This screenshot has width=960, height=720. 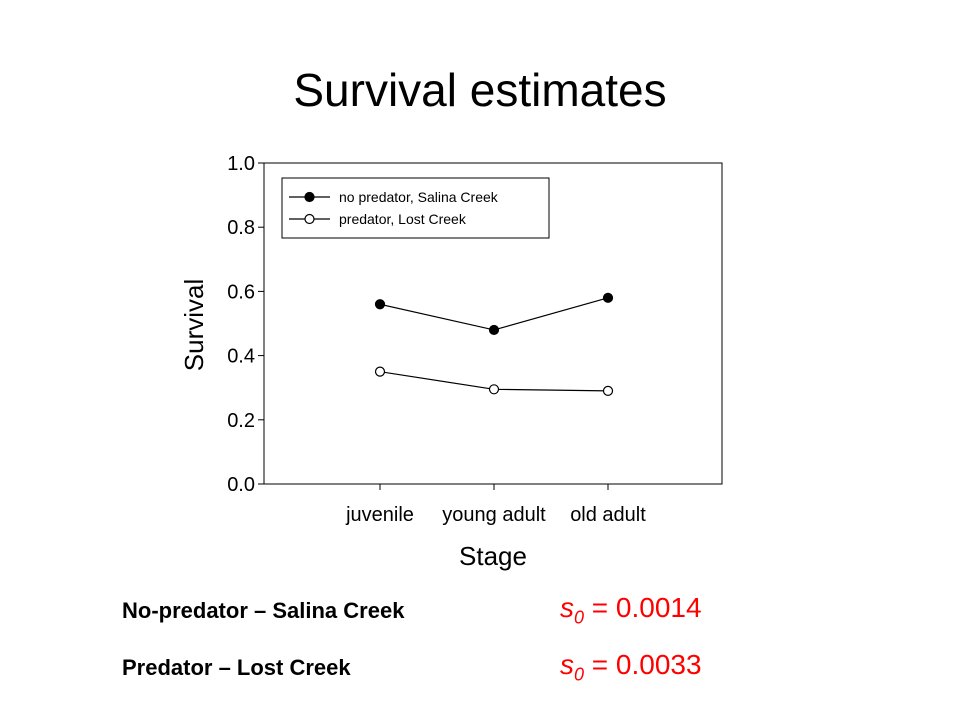 I want to click on estimate-label-no-predator: No-predator – Salina Creek, so click(x=263, y=610).